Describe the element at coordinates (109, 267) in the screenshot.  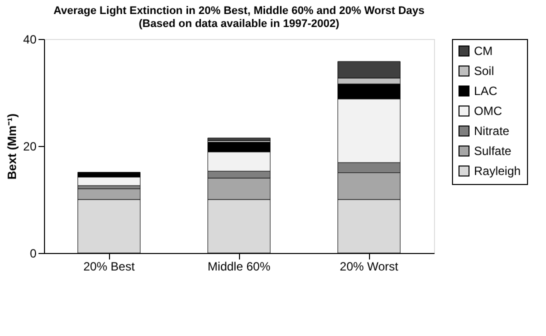
I see `x-tick-label: 20% Best` at that location.